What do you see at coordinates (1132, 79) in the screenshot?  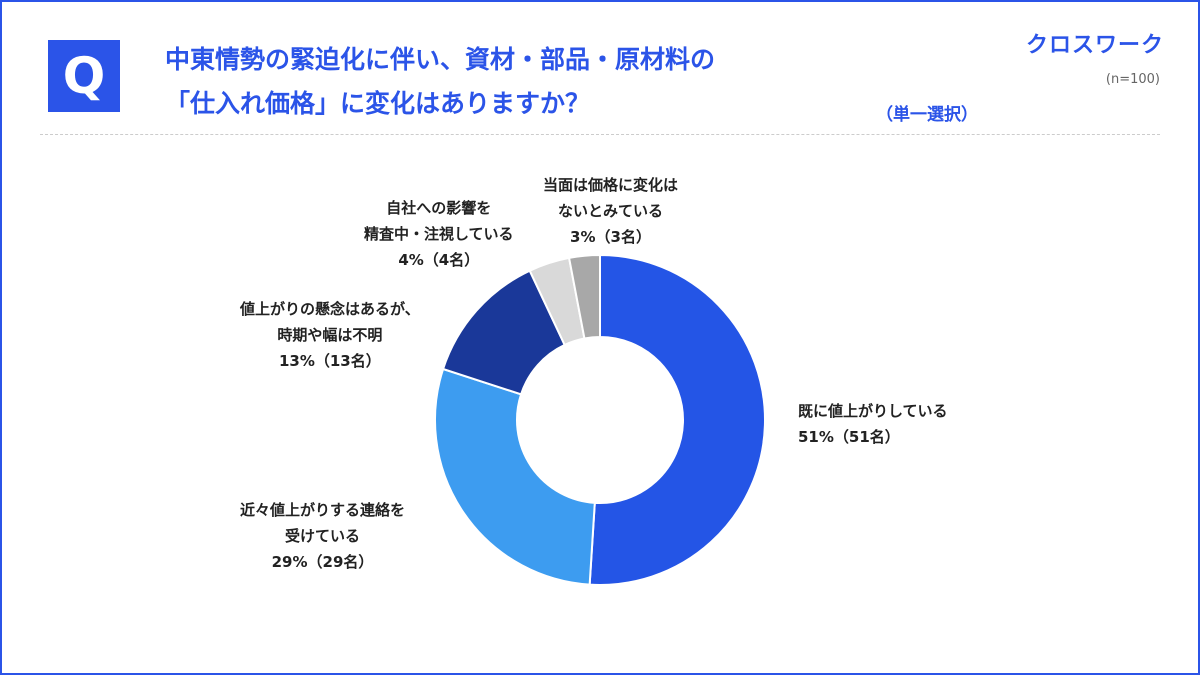 I see `sample-size: (n=100)` at bounding box center [1132, 79].